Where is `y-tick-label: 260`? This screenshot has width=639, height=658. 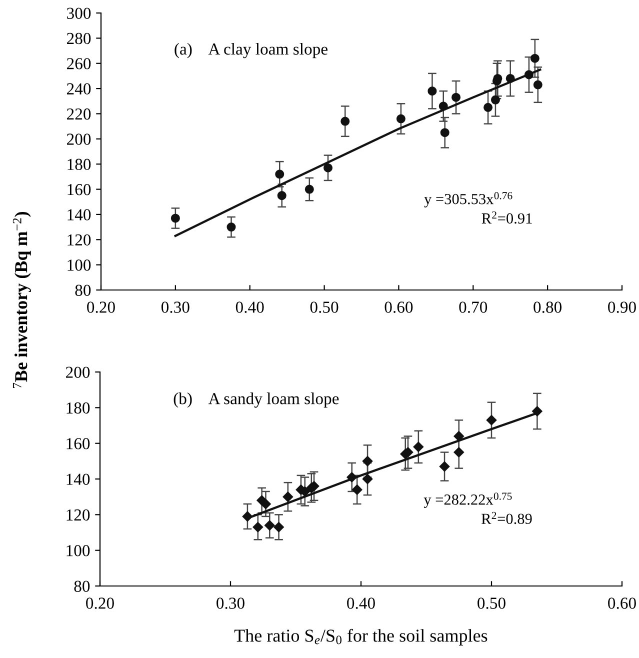
y-tick-label: 260 is located at coordinates (79, 64).